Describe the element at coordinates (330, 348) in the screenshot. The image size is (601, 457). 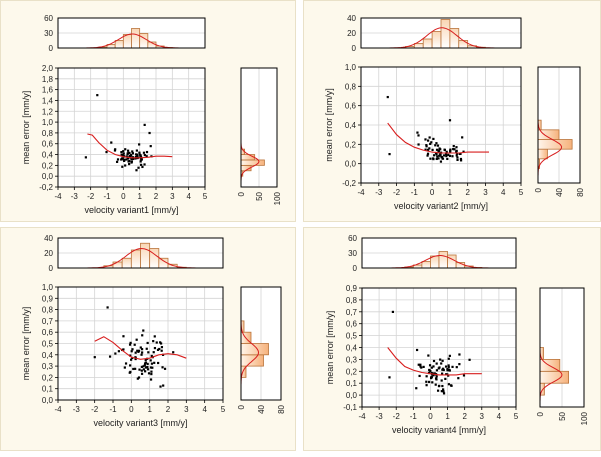
I see `y-axis-label: mean error [mm/y]` at that location.